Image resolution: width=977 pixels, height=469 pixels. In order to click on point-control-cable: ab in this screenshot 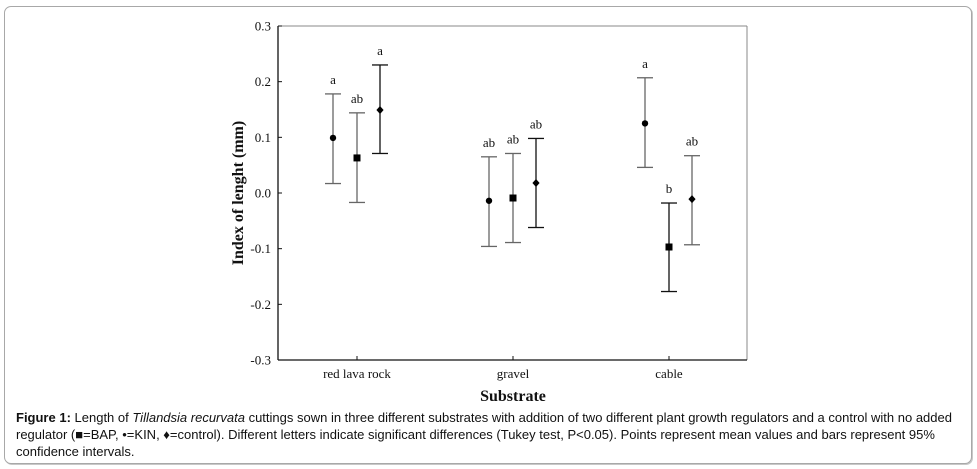, I will do `click(692, 190)`.